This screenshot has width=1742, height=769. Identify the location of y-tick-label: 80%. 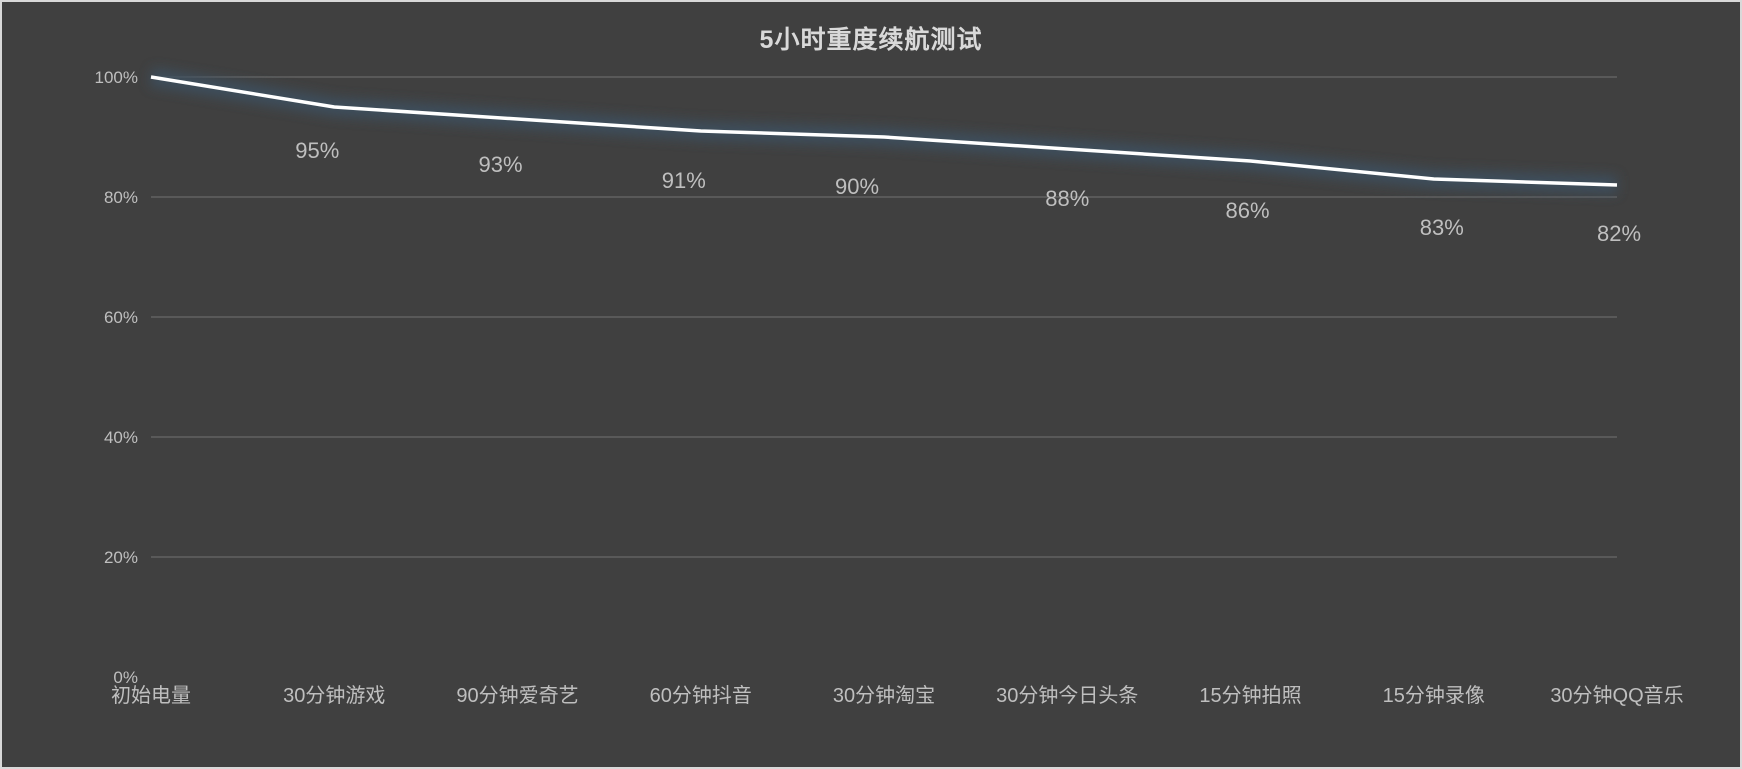
(121, 197).